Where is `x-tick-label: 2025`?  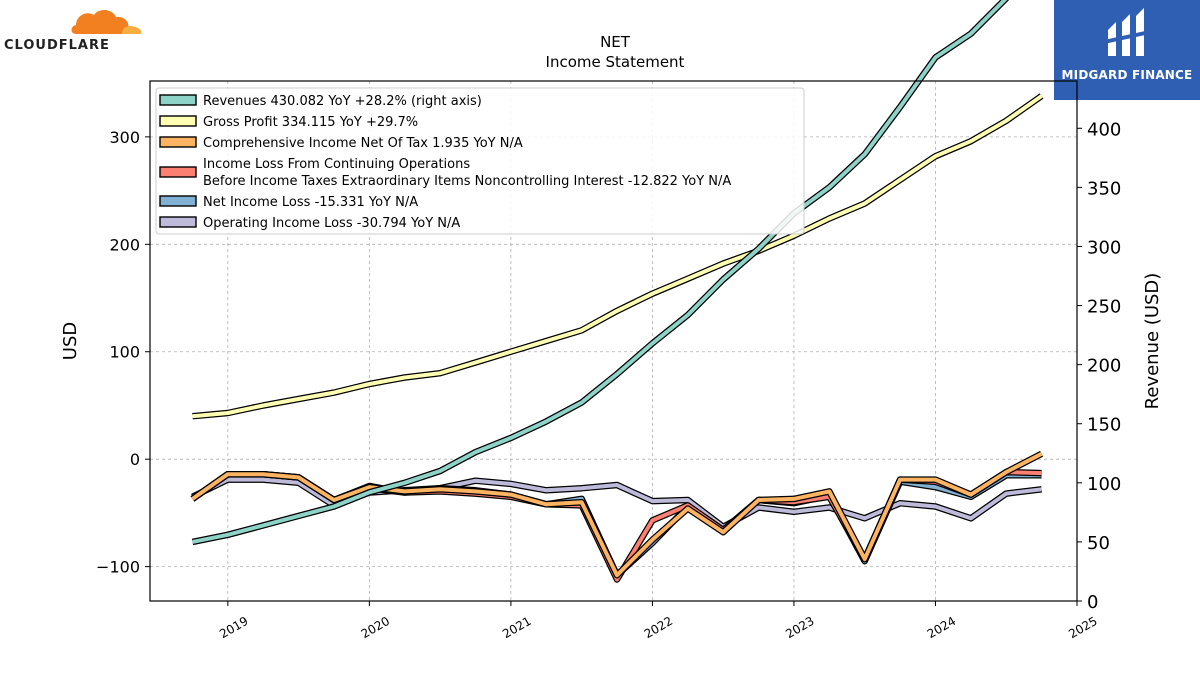
x-tick-label: 2025 is located at coordinates (1082, 627).